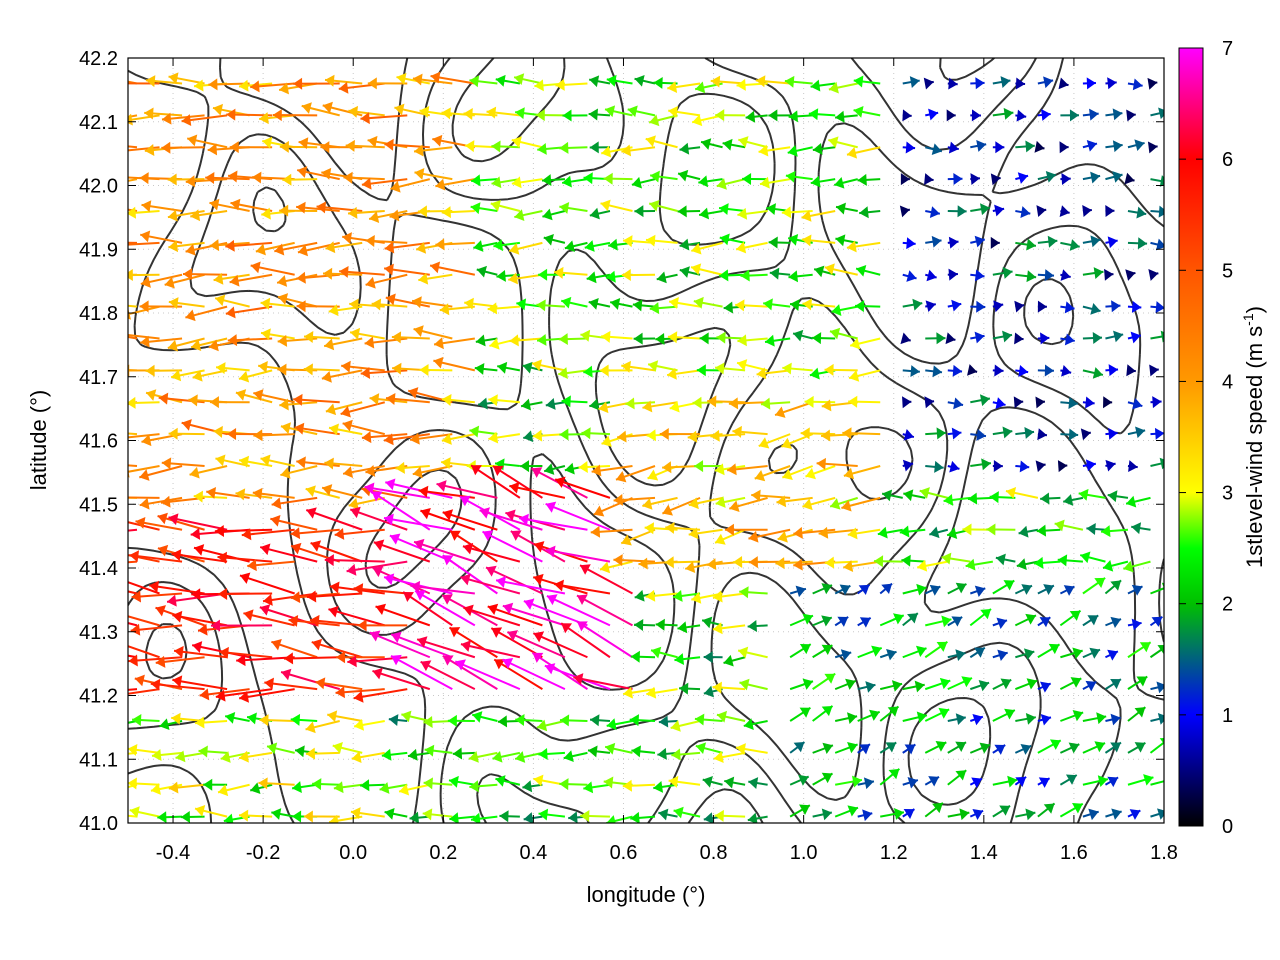 This screenshot has height=960, width=1280. Describe the element at coordinates (98, 760) in the screenshot. I see `y-tick-label: 41.1` at that location.